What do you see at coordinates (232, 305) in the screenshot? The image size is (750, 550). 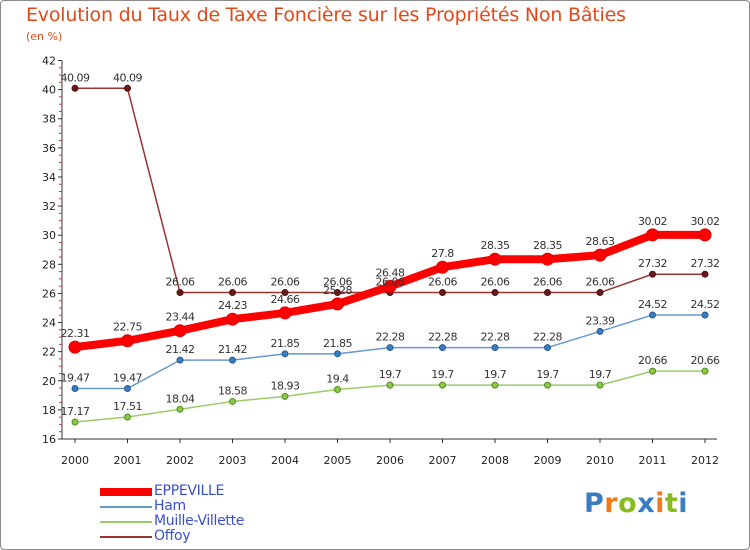 I see `data-label-eppeville: 24.23` at bounding box center [232, 305].